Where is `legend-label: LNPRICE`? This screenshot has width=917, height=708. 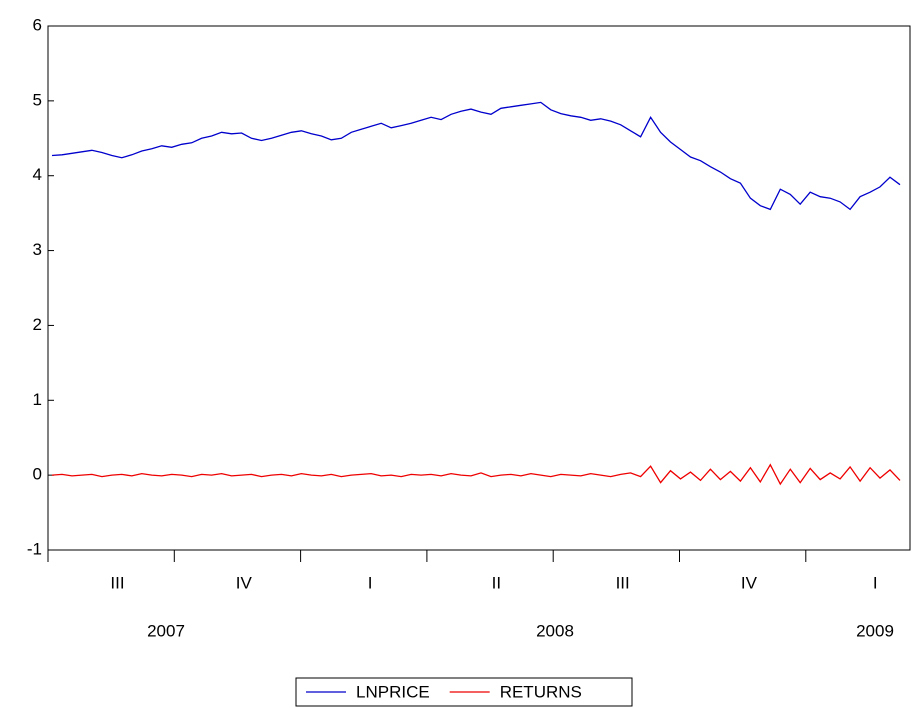 legend-label: LNPRICE is located at coordinates (393, 691).